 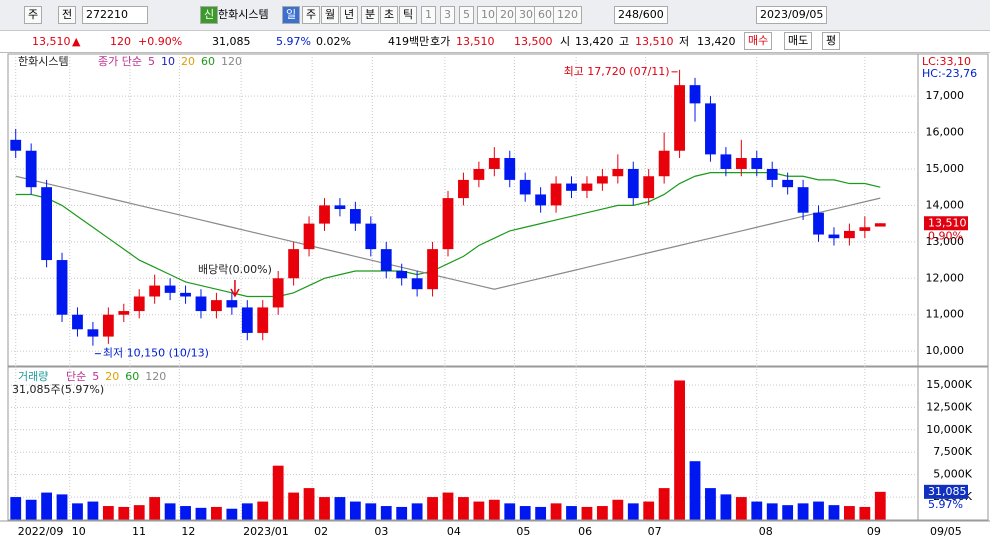 I want to click on button: 120, so click(x=567, y=15).